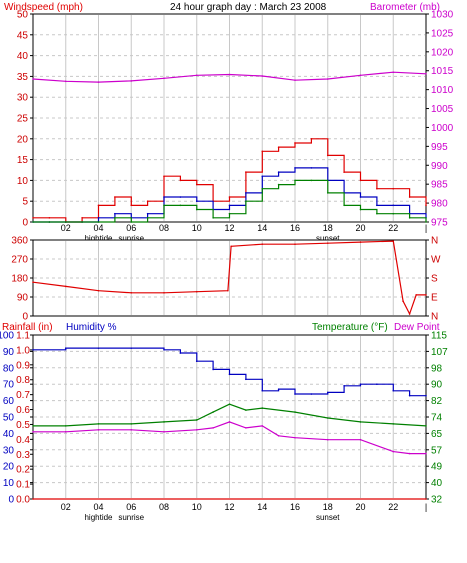  Describe the element at coordinates (439, 352) in the screenshot. I see `axis-tick-label: 107` at that location.